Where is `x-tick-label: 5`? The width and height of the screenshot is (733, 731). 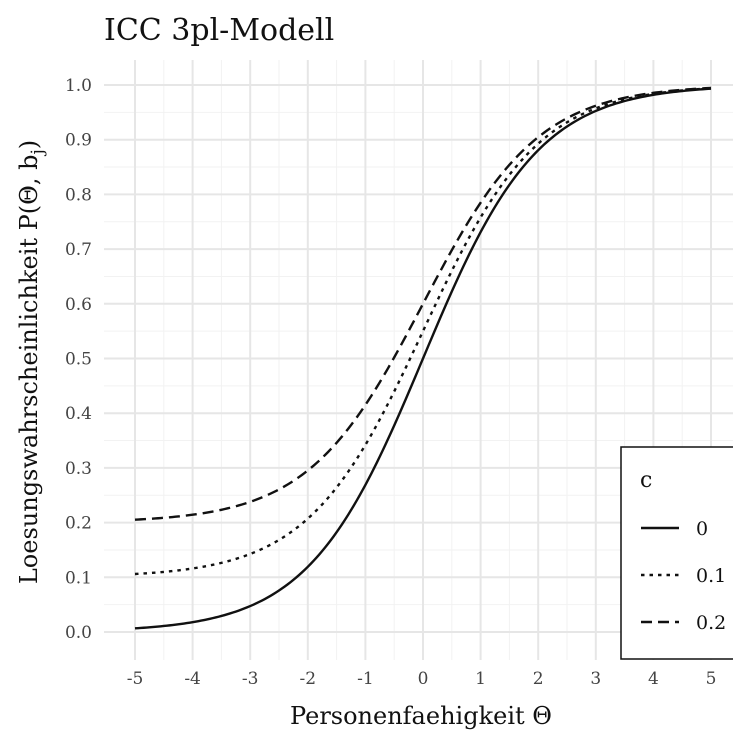
x-tick-label: 5 is located at coordinates (711, 679).